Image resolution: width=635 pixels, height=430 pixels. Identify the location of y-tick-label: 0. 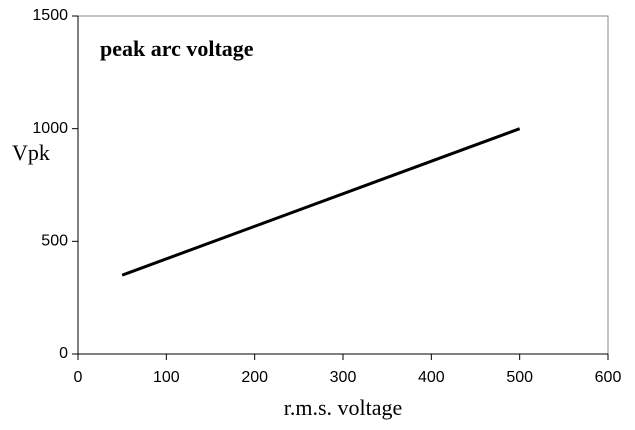
(63, 353).